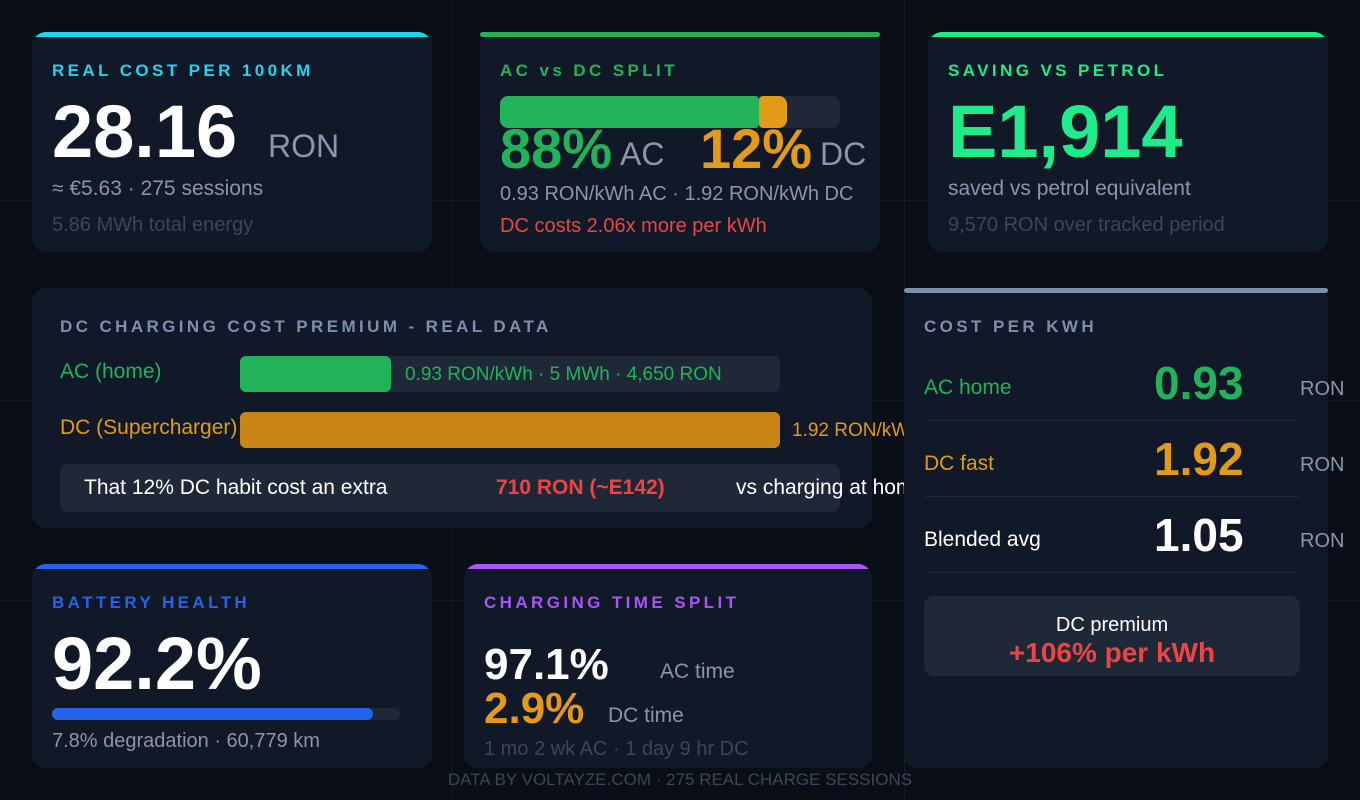 The width and height of the screenshot is (1360, 800). I want to click on kwh-row-dc-value: 1.92, so click(1199, 459).